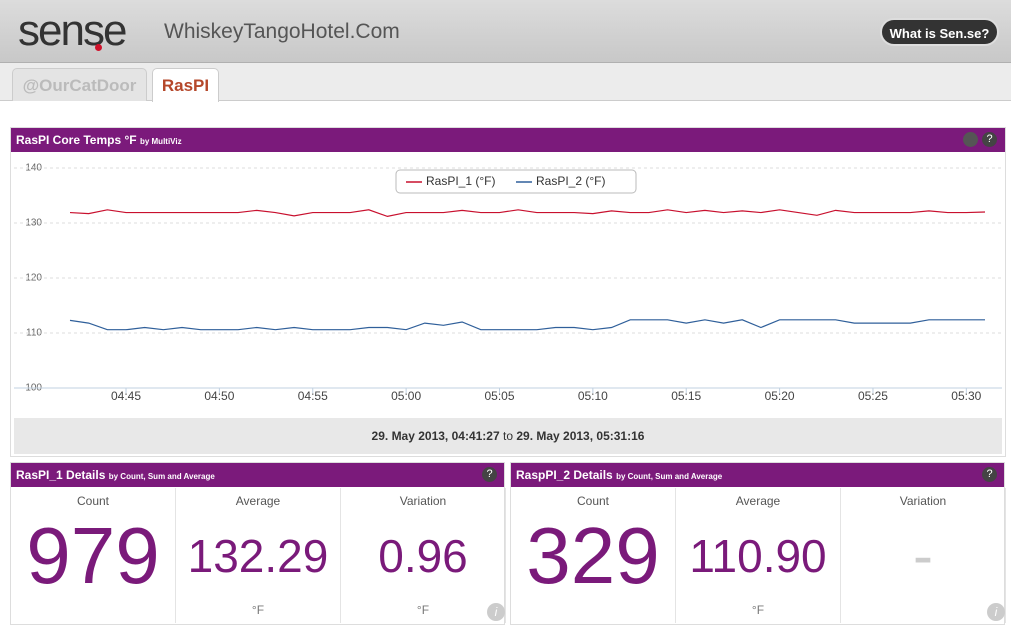 The height and width of the screenshot is (640, 1011). I want to click on stat-value: 0.96, so click(423, 556).